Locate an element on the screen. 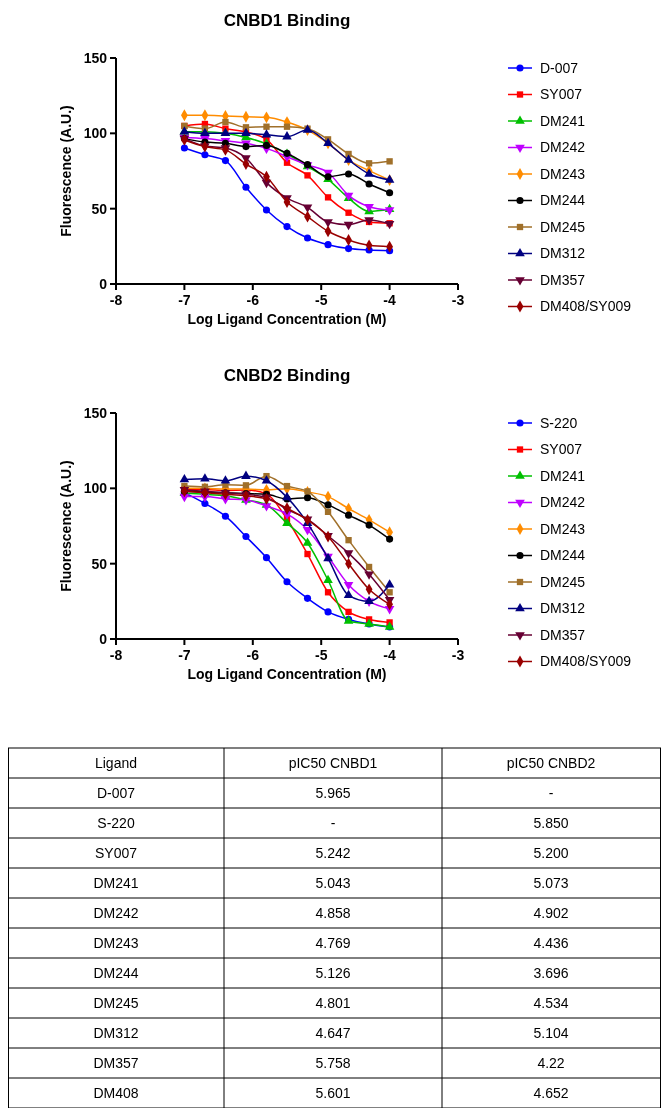 The width and height of the screenshot is (666, 1111). category-label: DM243 is located at coordinates (116, 942).